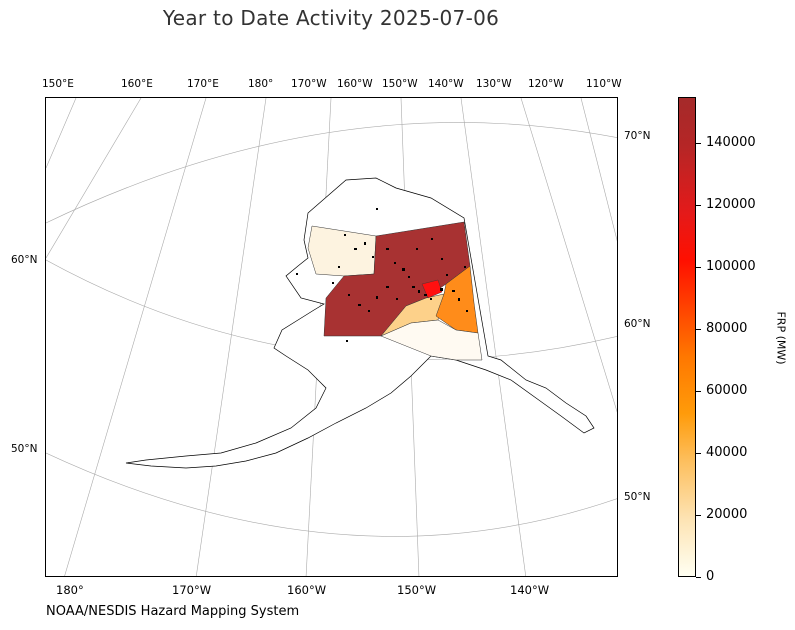 The image size is (795, 630). What do you see at coordinates (203, 84) in the screenshot?
I see `lon-label-170e: 170°E` at bounding box center [203, 84].